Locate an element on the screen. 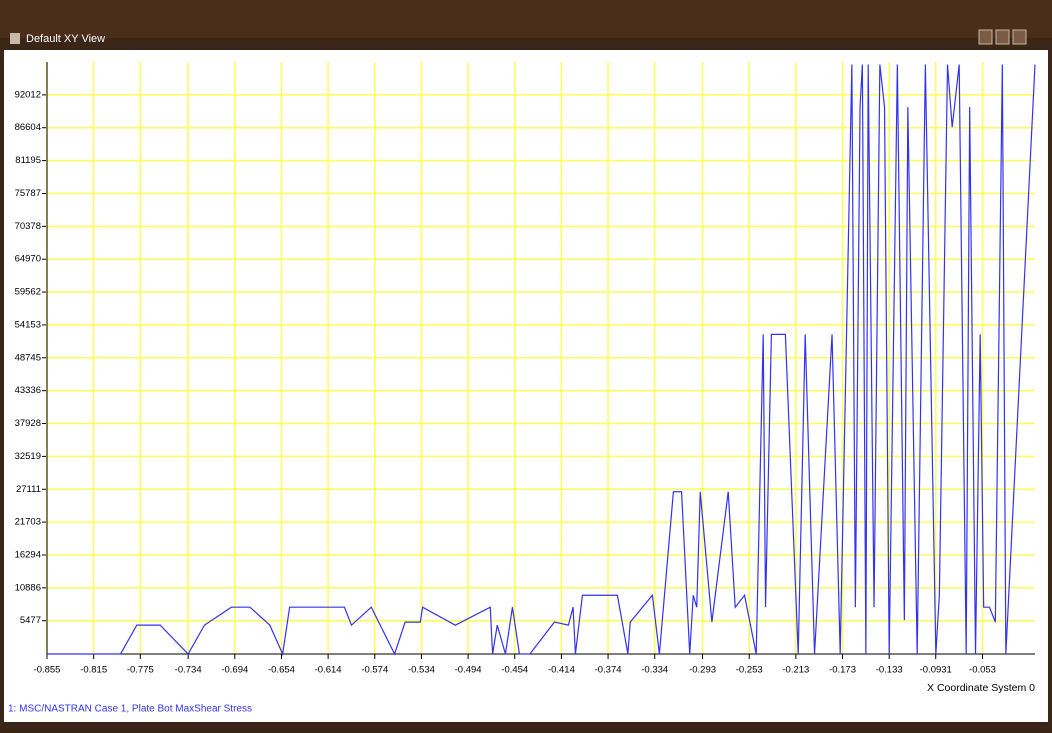  x-tick-label: -0.574 is located at coordinates (374, 670).